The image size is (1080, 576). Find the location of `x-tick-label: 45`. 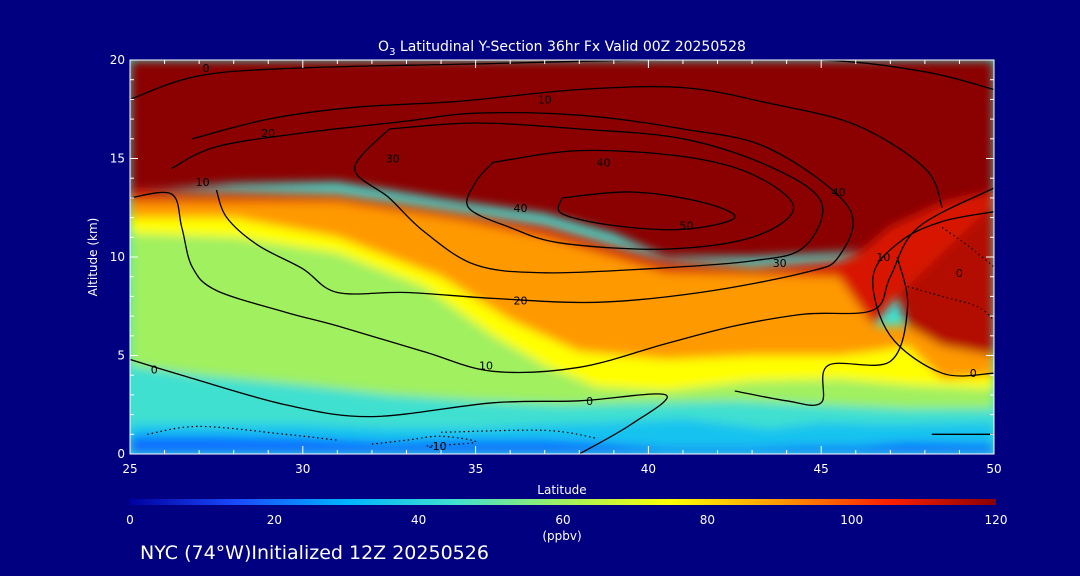

x-tick-label: 45 is located at coordinates (821, 469).